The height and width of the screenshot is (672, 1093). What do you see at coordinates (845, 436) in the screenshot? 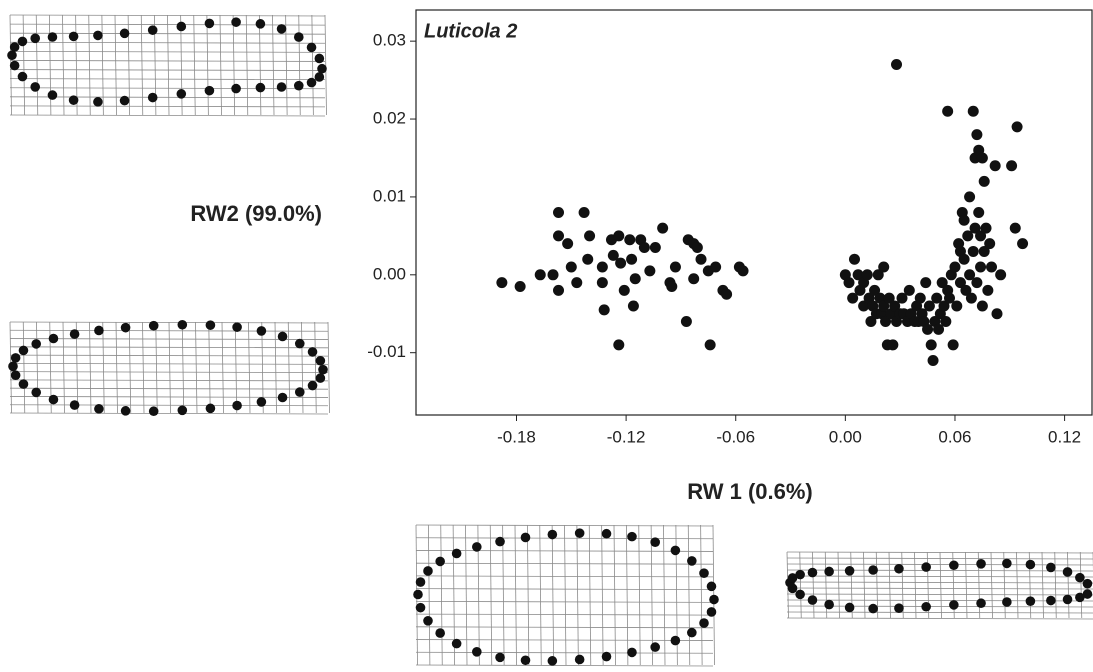
I see `x-tick-label: 0.00` at bounding box center [845, 436].